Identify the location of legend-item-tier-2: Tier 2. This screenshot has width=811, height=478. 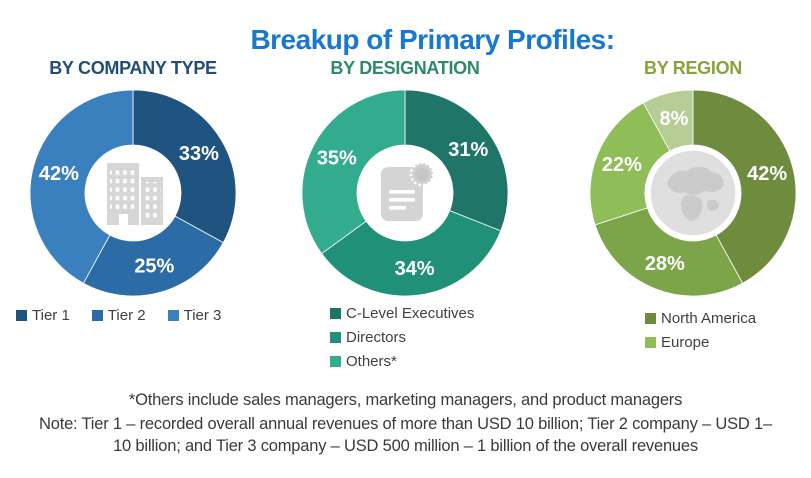
(118, 315).